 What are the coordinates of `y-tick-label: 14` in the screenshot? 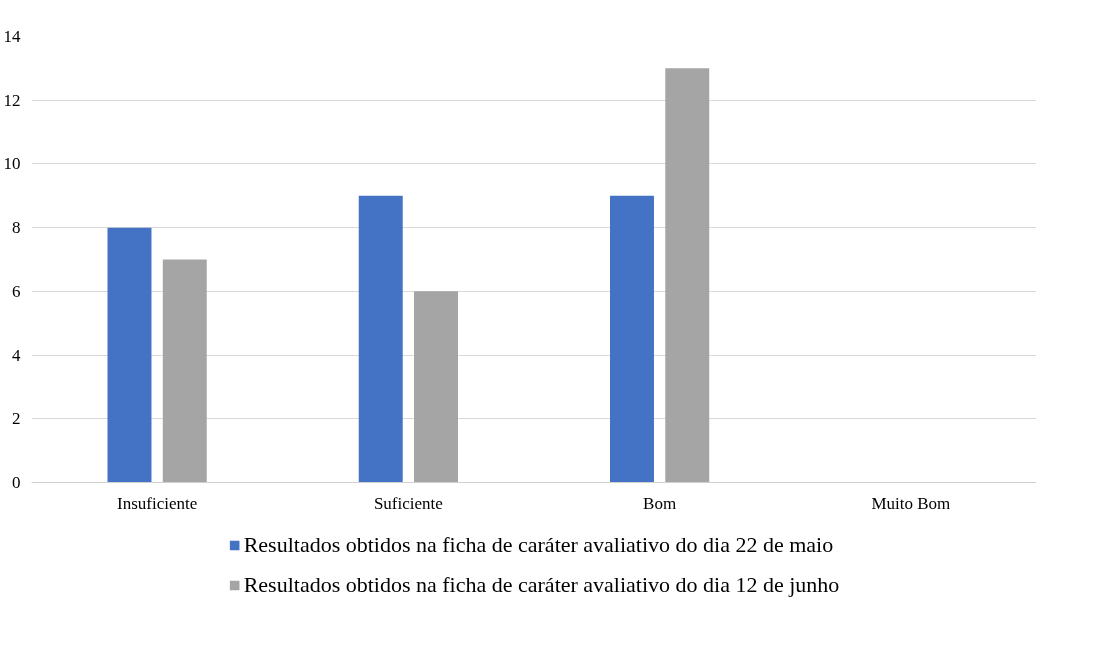 It's located at (12, 36).